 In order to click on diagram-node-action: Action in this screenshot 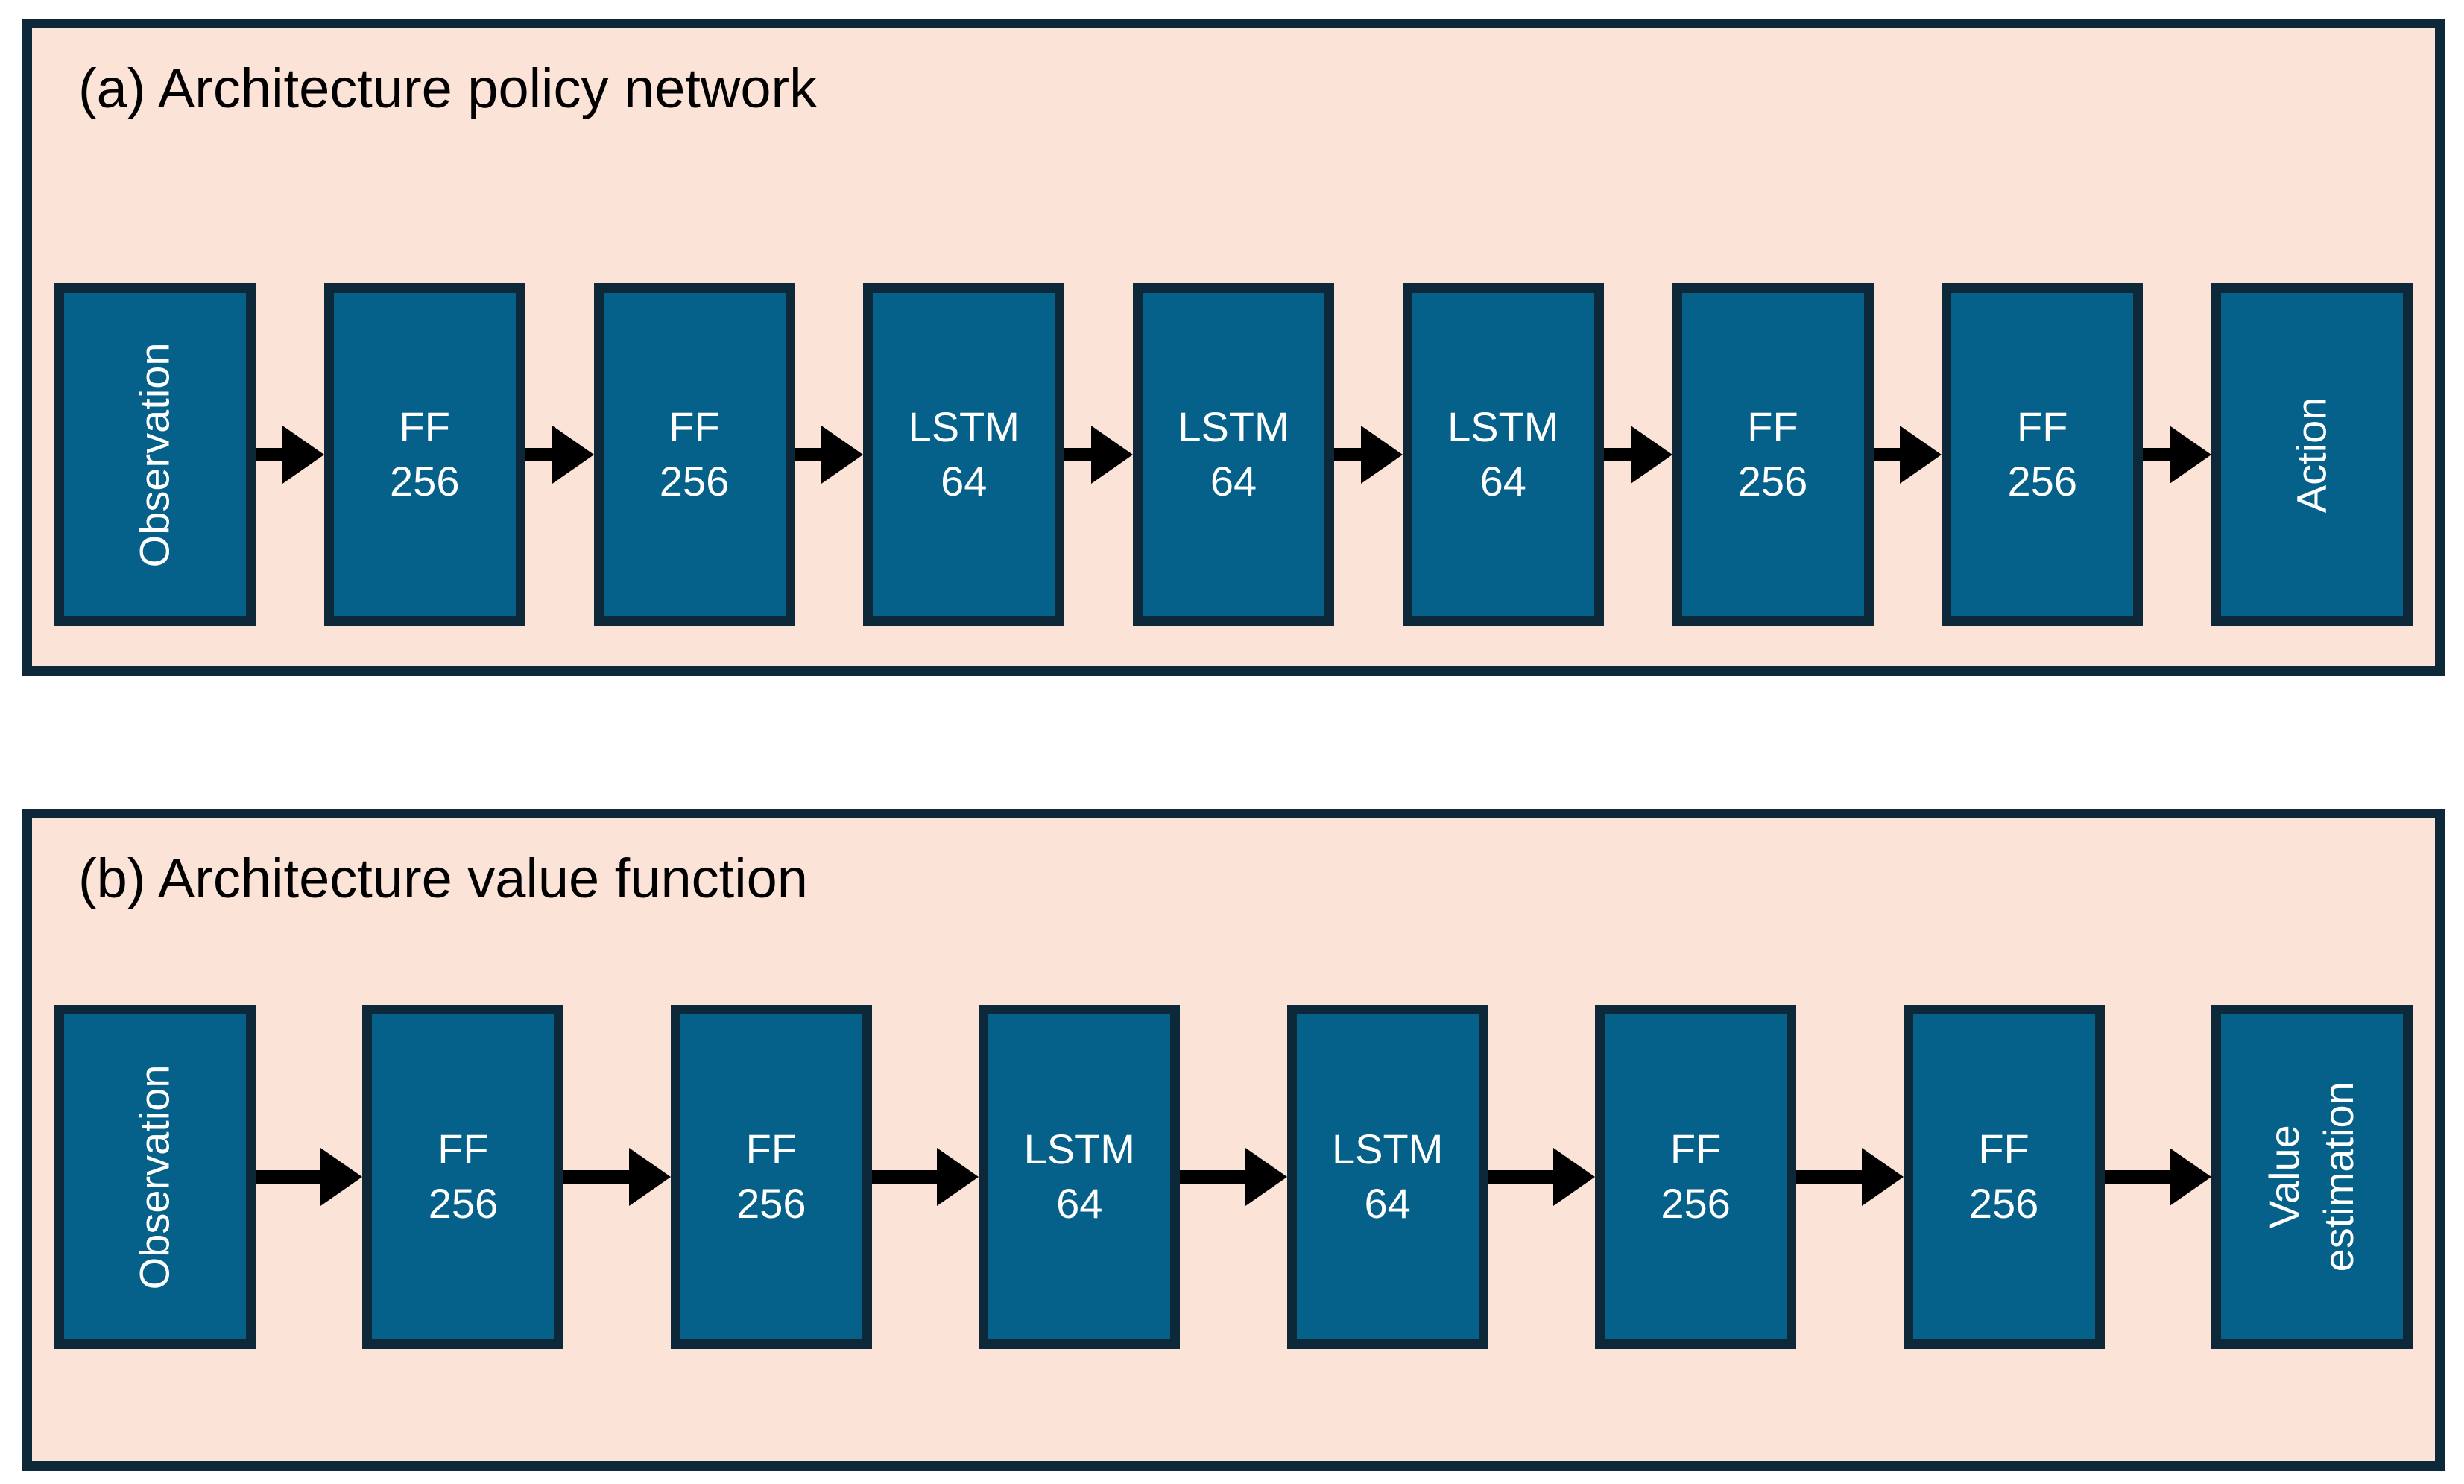, I will do `click(2312, 454)`.